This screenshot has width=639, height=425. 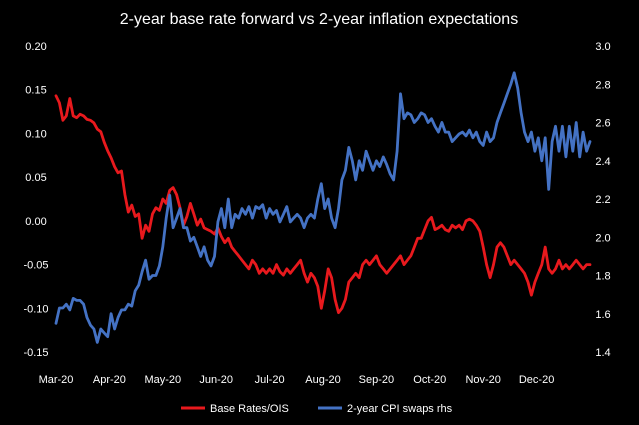 What do you see at coordinates (602, 85) in the screenshot?
I see `y-right-tick-label: 2.8` at bounding box center [602, 85].